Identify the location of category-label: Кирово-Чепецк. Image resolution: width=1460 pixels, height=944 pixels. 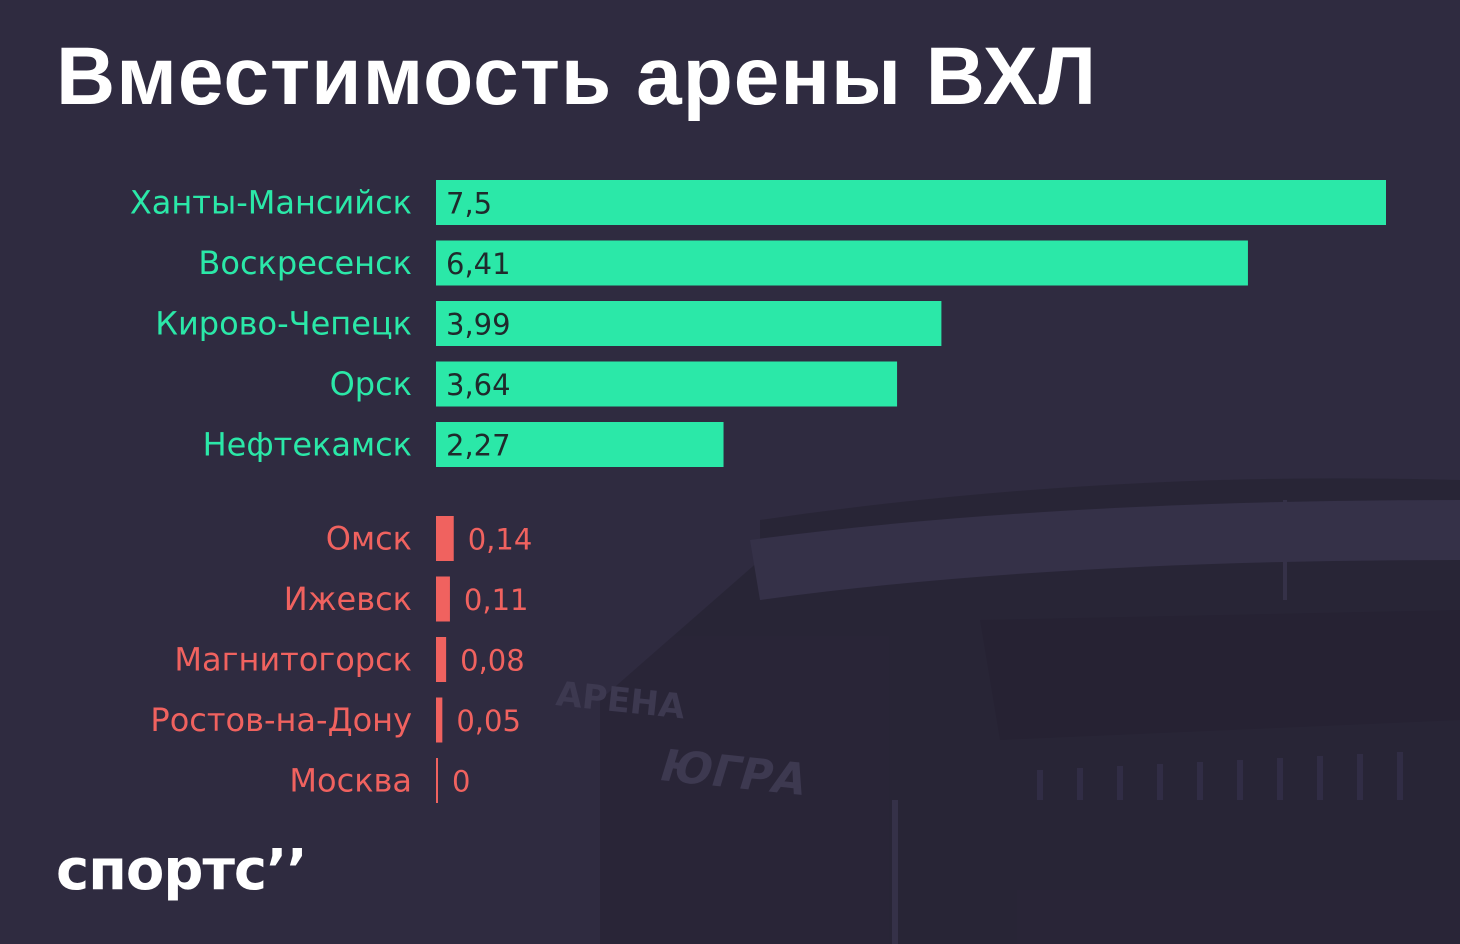
(283, 324).